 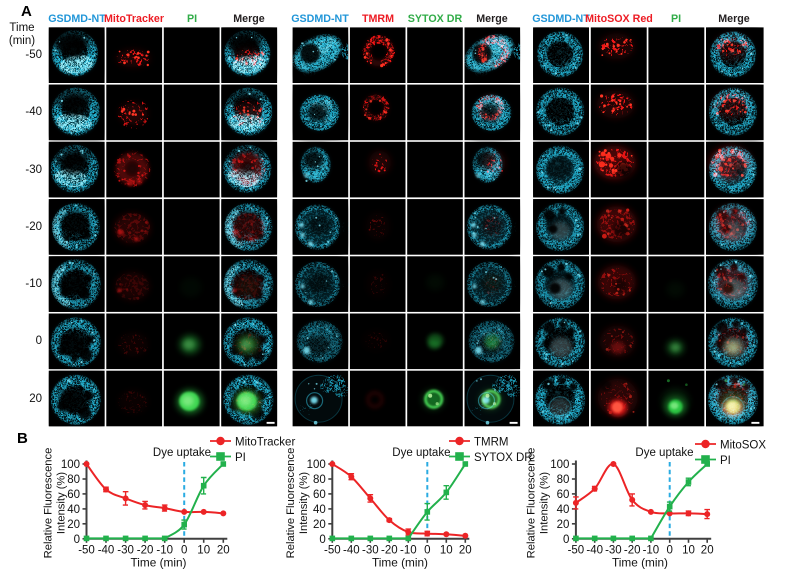 I want to click on svg-text: MitoTracker, so click(x=265, y=443).